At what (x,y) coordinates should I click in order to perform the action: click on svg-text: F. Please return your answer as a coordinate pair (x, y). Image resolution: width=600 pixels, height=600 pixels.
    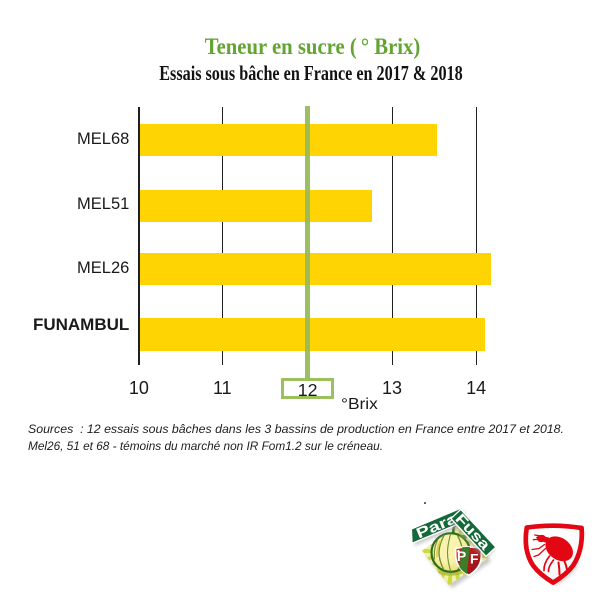
    Looking at the image, I should click on (474, 559).